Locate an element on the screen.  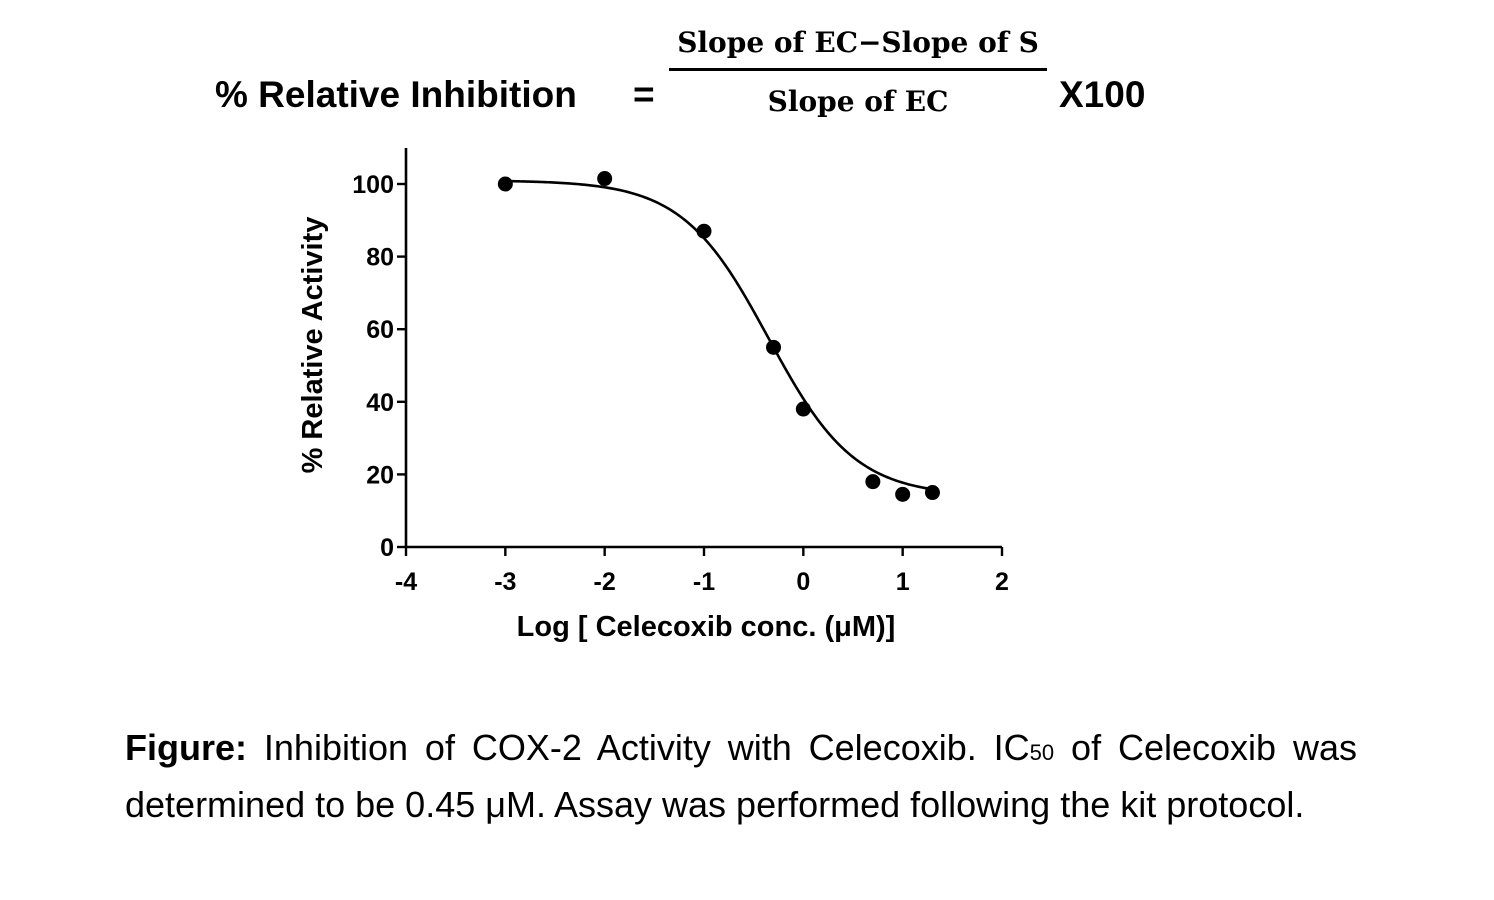
x-tick-label: 1 is located at coordinates (903, 582).